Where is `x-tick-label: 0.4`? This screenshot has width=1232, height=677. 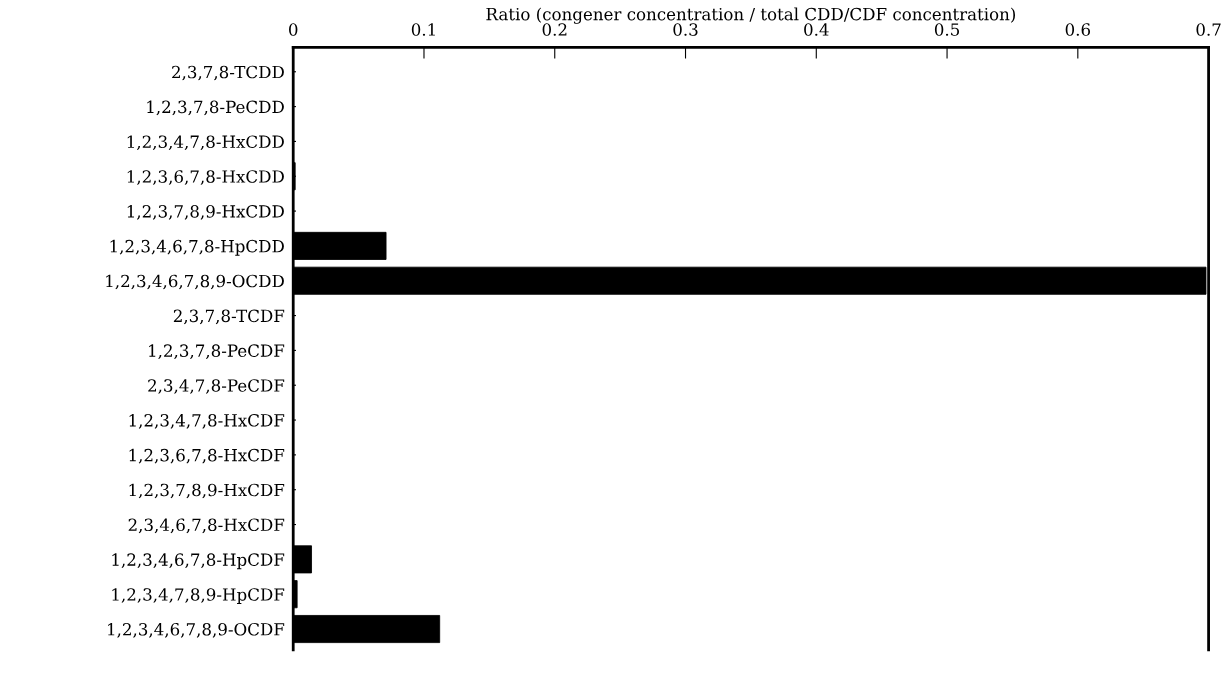 x-tick-label: 0.4 is located at coordinates (816, 29).